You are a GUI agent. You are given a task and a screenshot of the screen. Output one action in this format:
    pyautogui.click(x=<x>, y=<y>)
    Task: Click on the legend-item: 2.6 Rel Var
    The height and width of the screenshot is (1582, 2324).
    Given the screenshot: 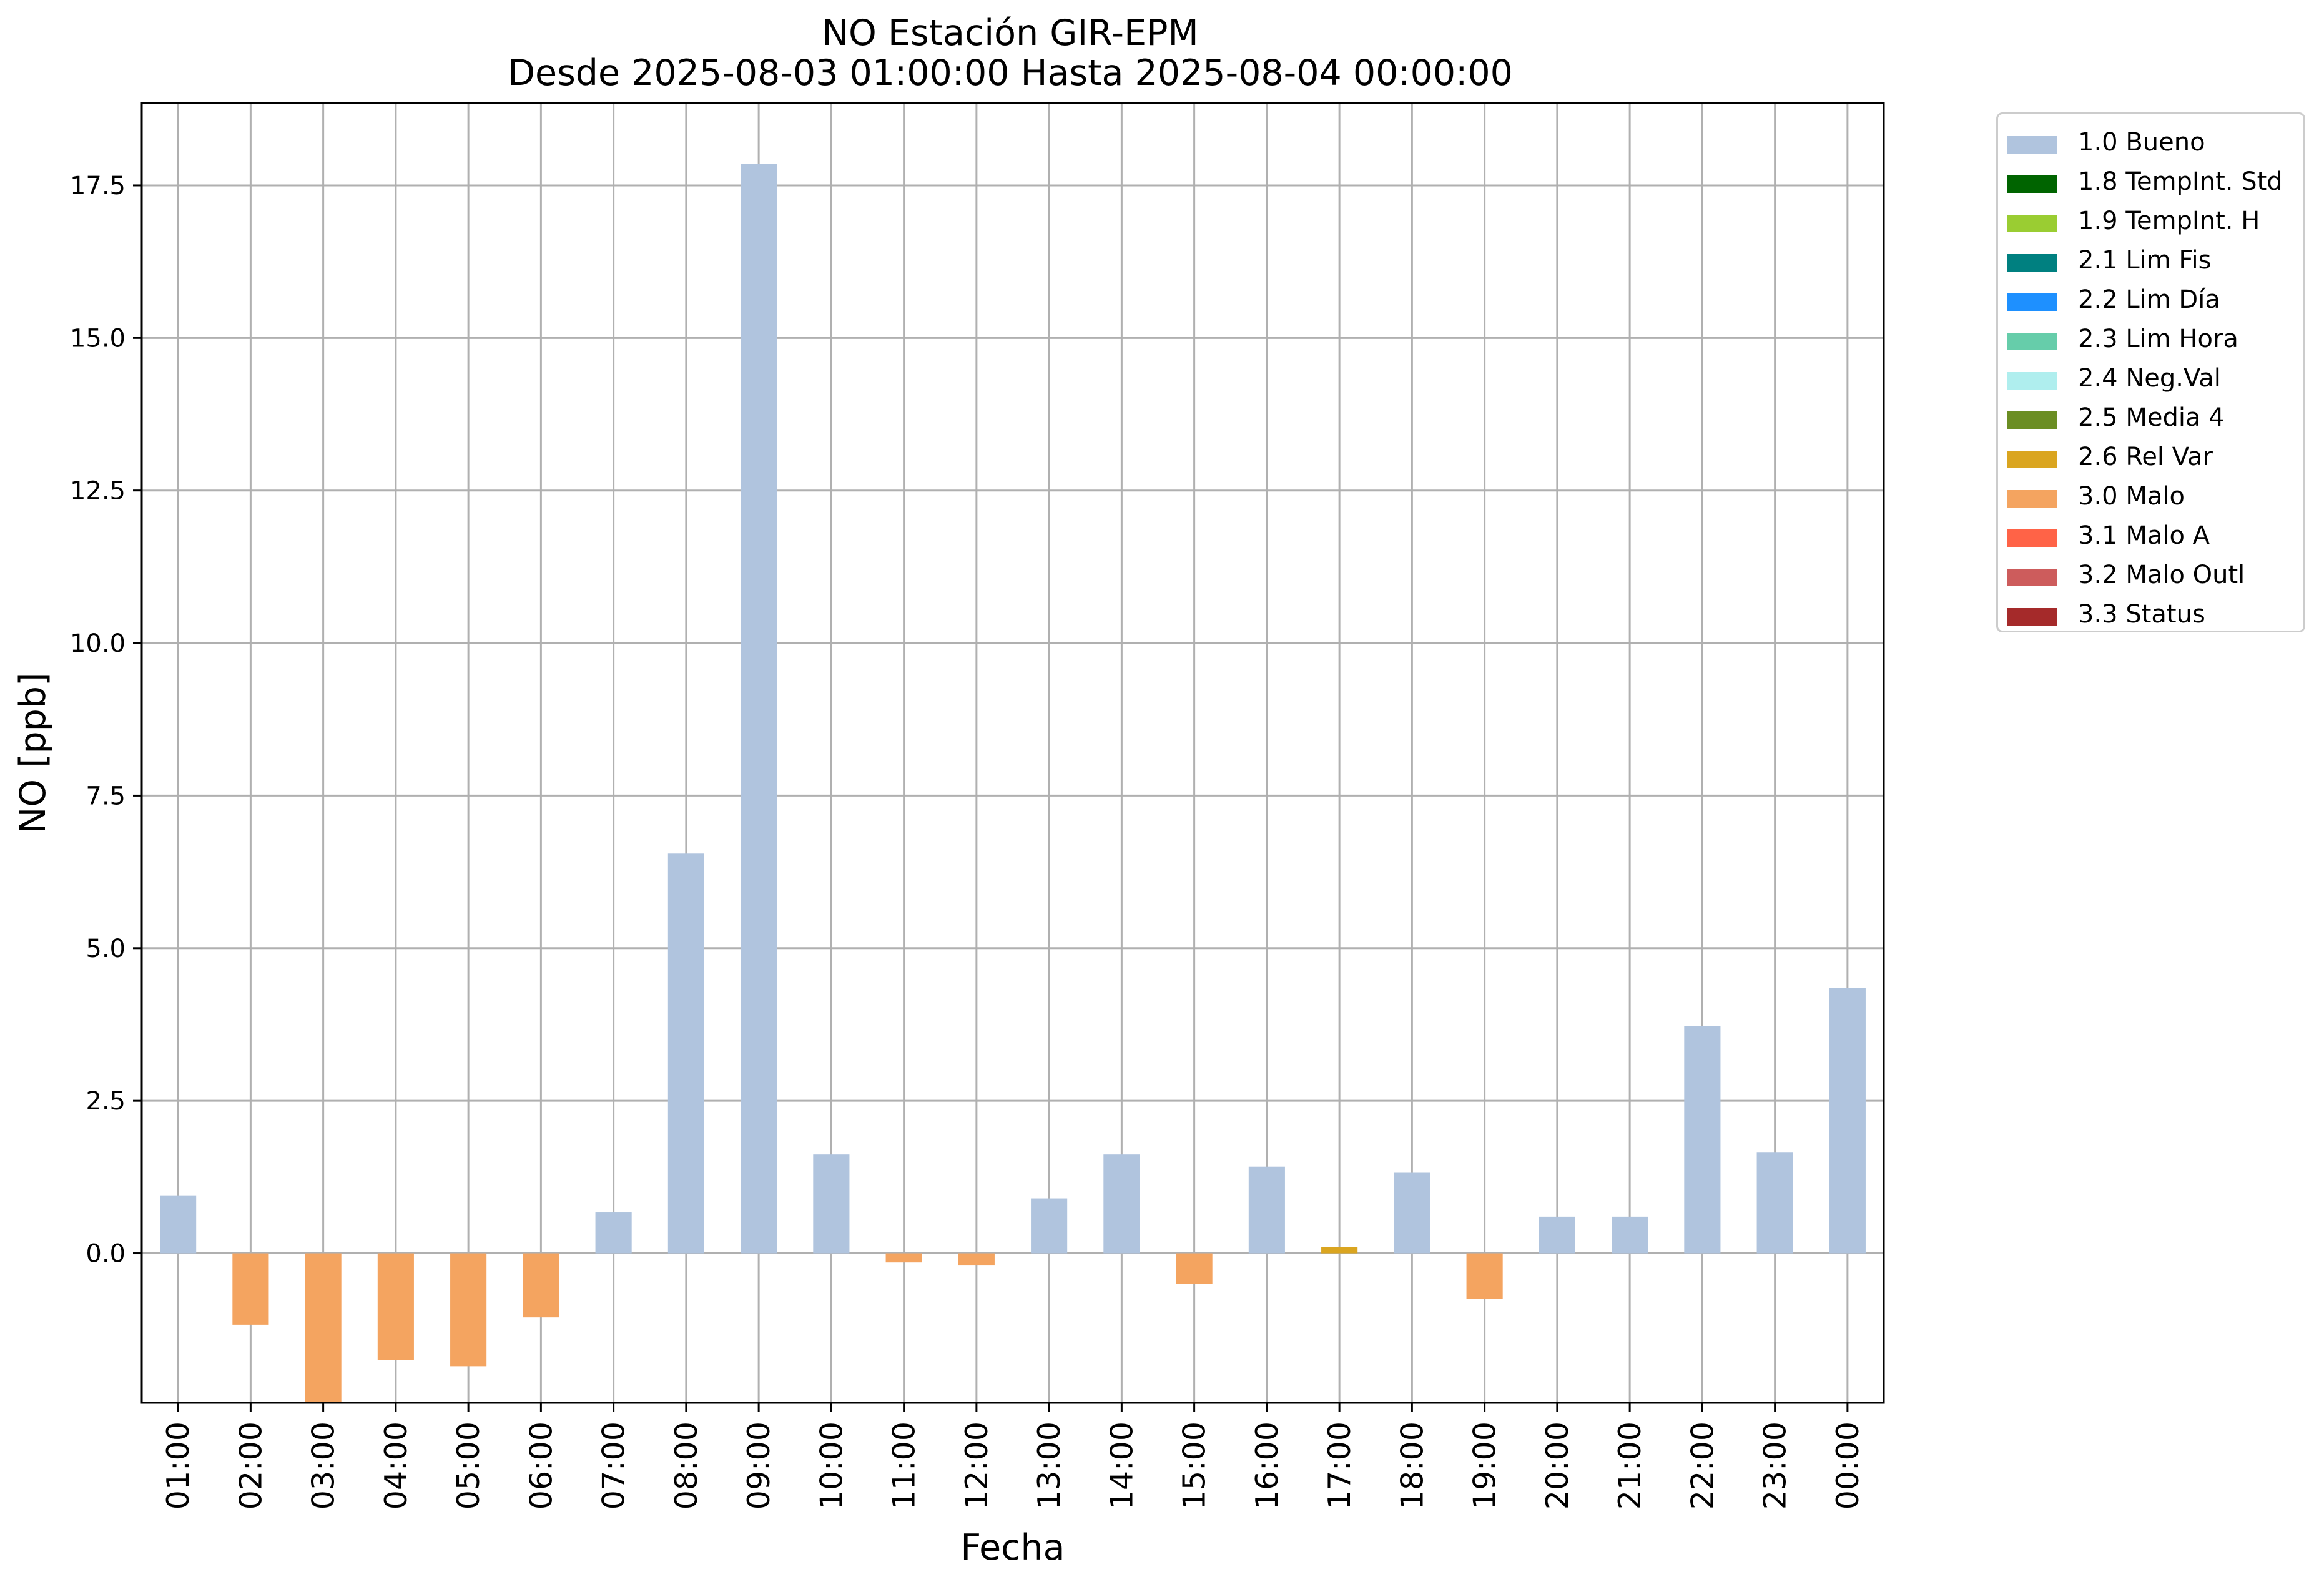 What is the action you would take?
    pyautogui.click(x=2150, y=457)
    